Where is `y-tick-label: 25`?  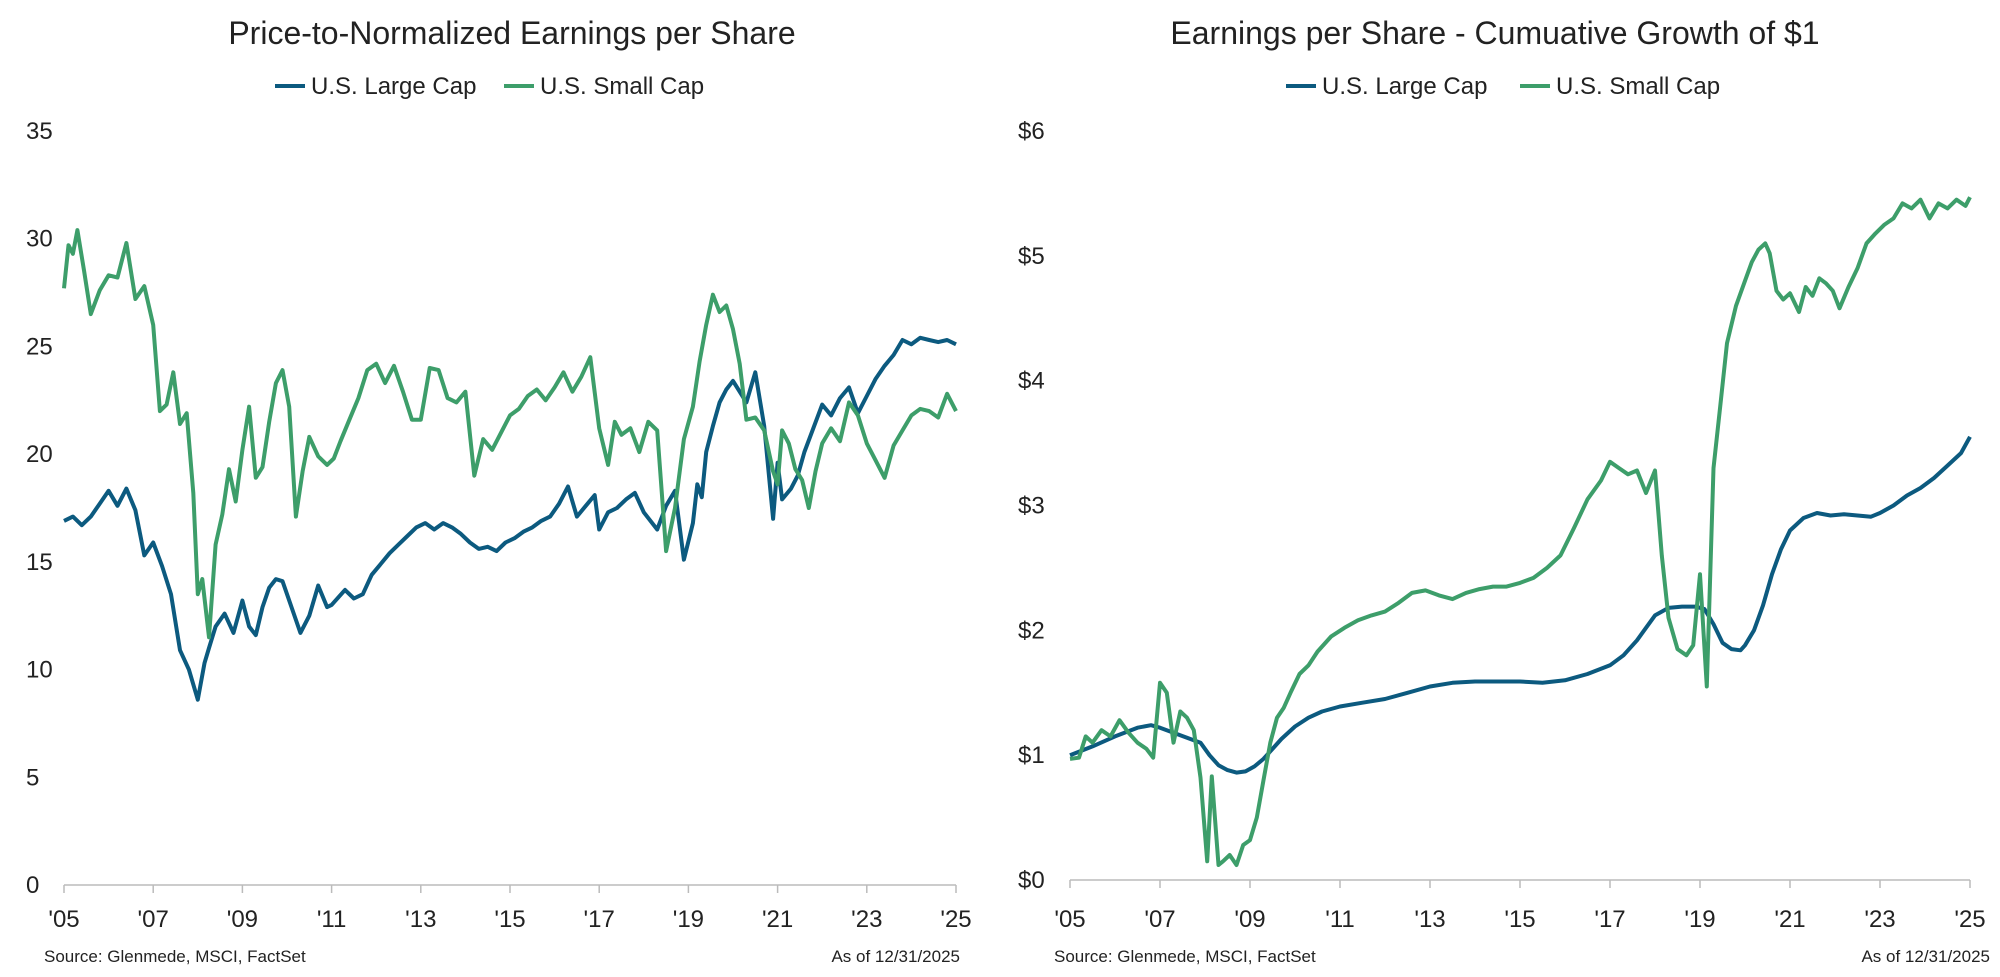 y-tick-label: 25 is located at coordinates (39, 346).